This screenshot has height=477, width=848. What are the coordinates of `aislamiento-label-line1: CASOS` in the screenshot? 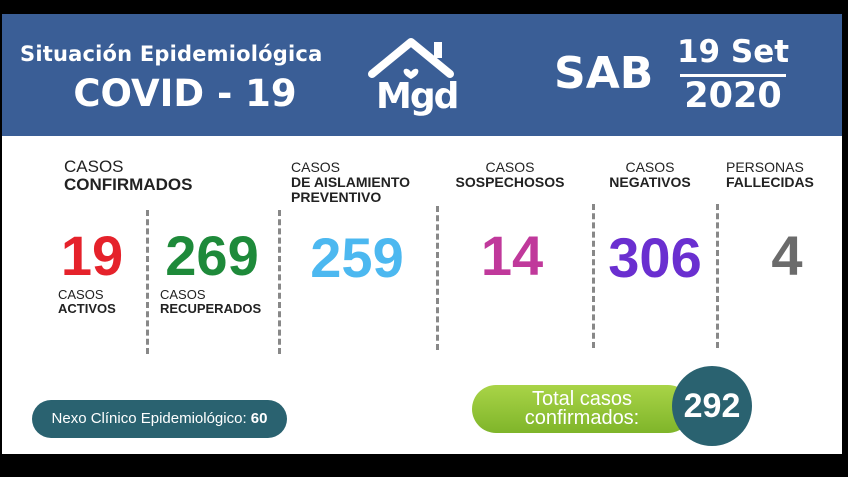 It's located at (316, 167).